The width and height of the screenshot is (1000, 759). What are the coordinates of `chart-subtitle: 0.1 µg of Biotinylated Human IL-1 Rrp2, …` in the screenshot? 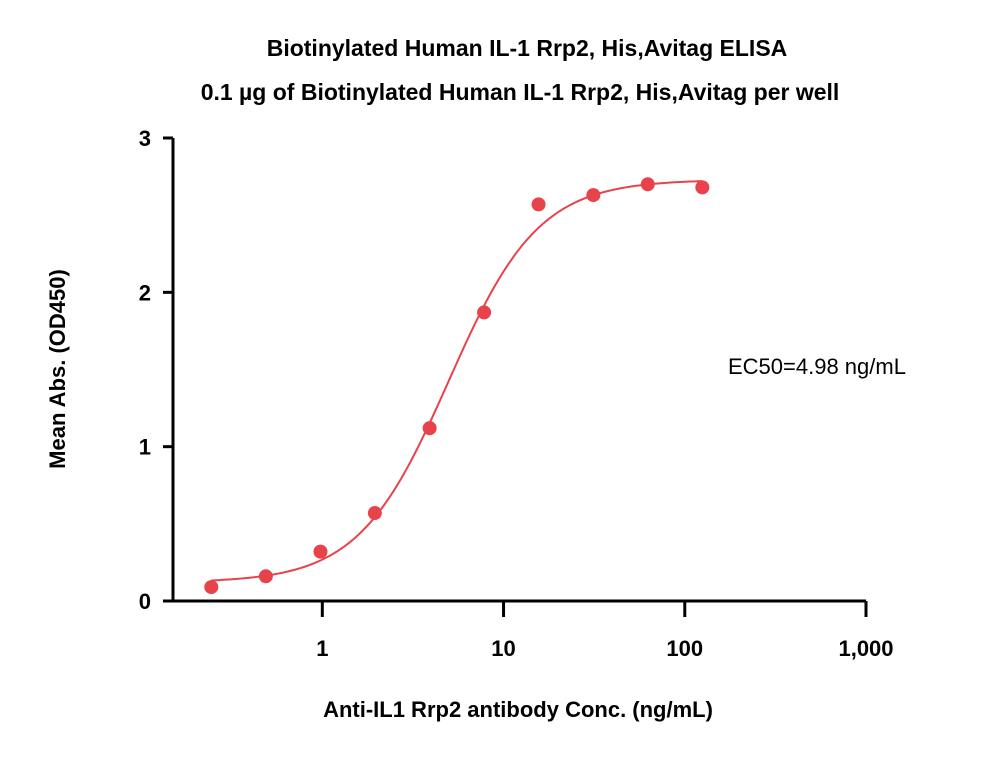 It's located at (520, 92).